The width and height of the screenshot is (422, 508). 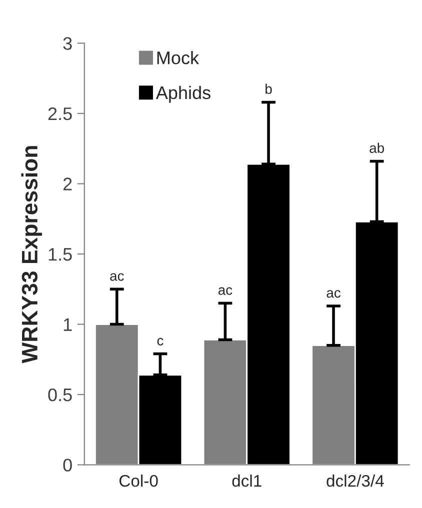 What do you see at coordinates (178, 57) in the screenshot?
I see `legend-label: Mock` at bounding box center [178, 57].